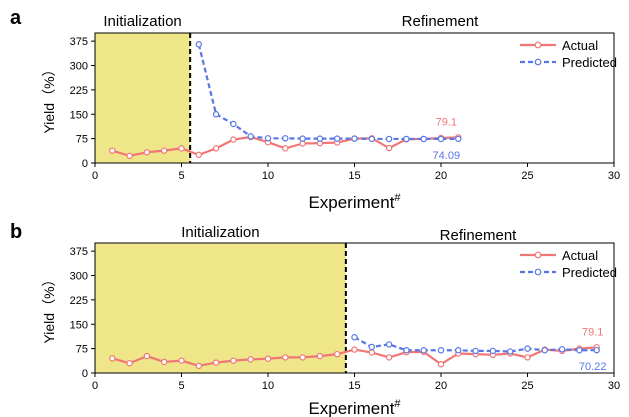  Describe the element at coordinates (16, 232) in the screenshot. I see `panel-label: b` at that location.